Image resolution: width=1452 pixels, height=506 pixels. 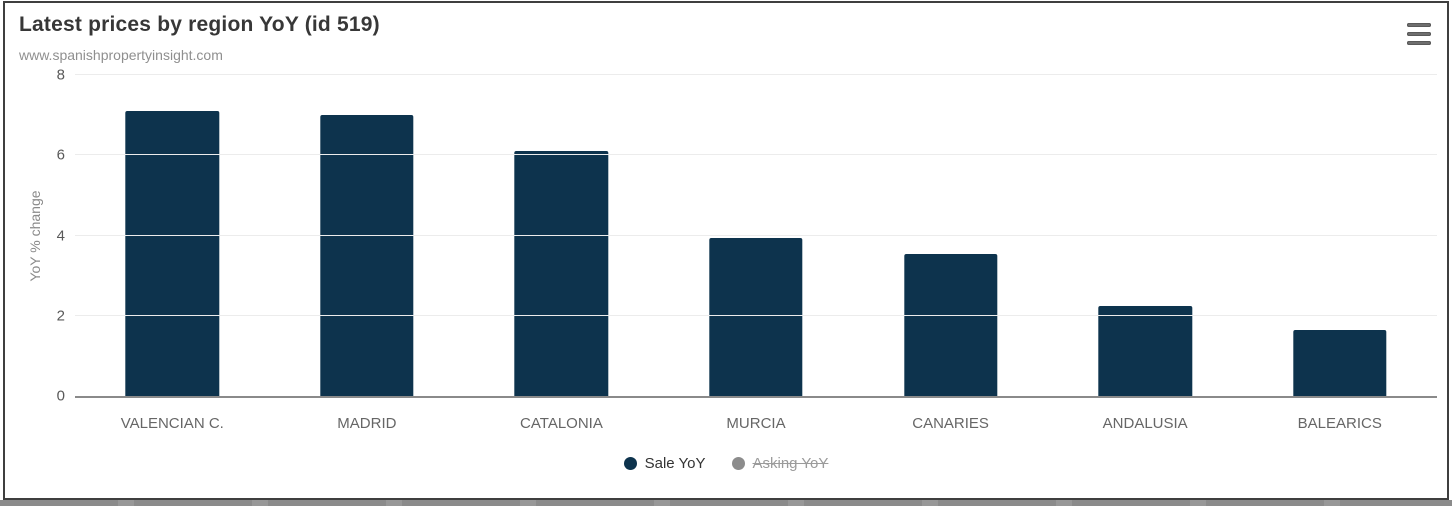 I want to click on bar-column: CANARIES, so click(x=950, y=253).